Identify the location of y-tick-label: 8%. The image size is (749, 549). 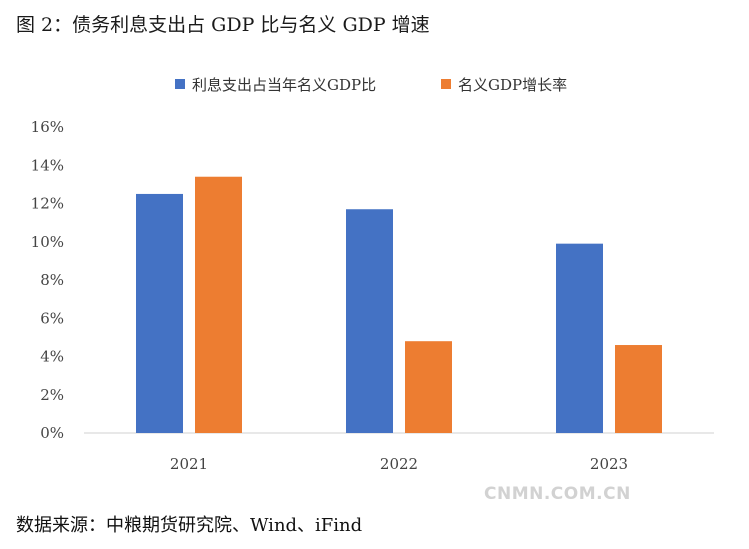
(52, 280).